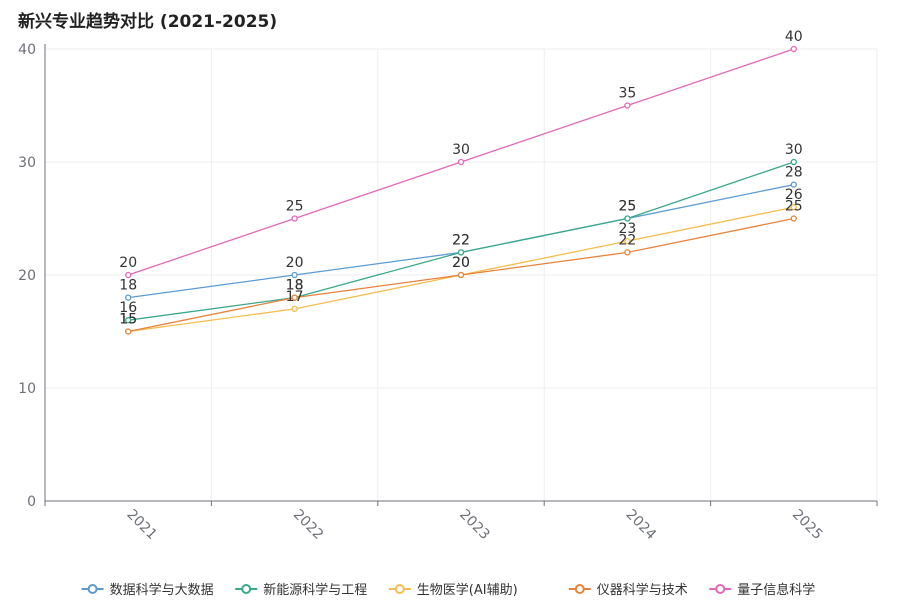 The height and width of the screenshot is (603, 900). What do you see at coordinates (31, 502) in the screenshot?
I see `y-tick-label: 0` at bounding box center [31, 502].